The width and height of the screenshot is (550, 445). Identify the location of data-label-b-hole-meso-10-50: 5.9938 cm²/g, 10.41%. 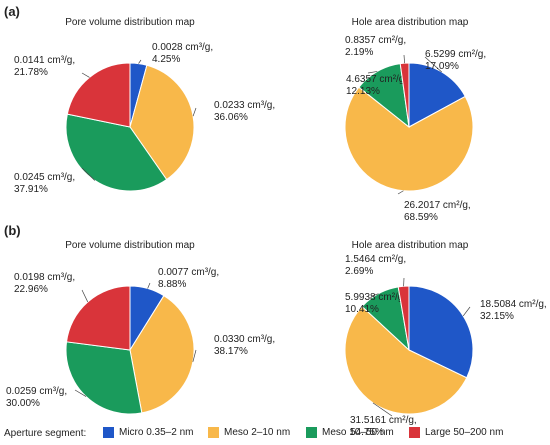
(375, 303).